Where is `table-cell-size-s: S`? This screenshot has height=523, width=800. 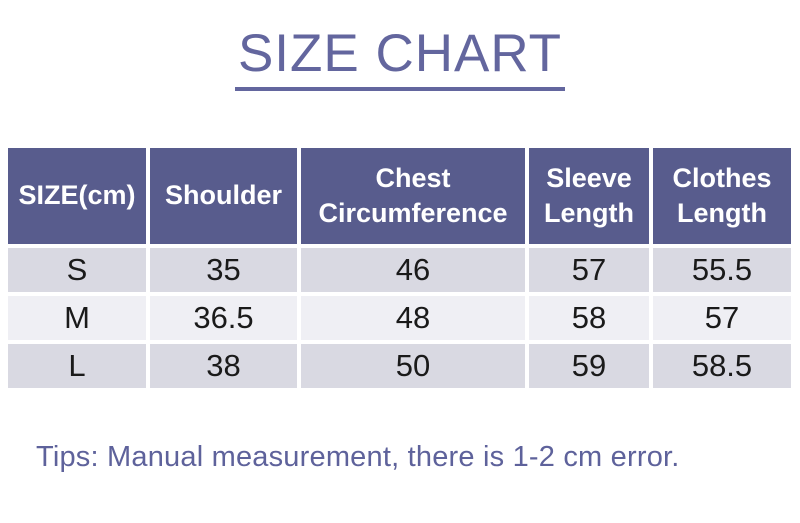 table-cell-size-s: S is located at coordinates (77, 270).